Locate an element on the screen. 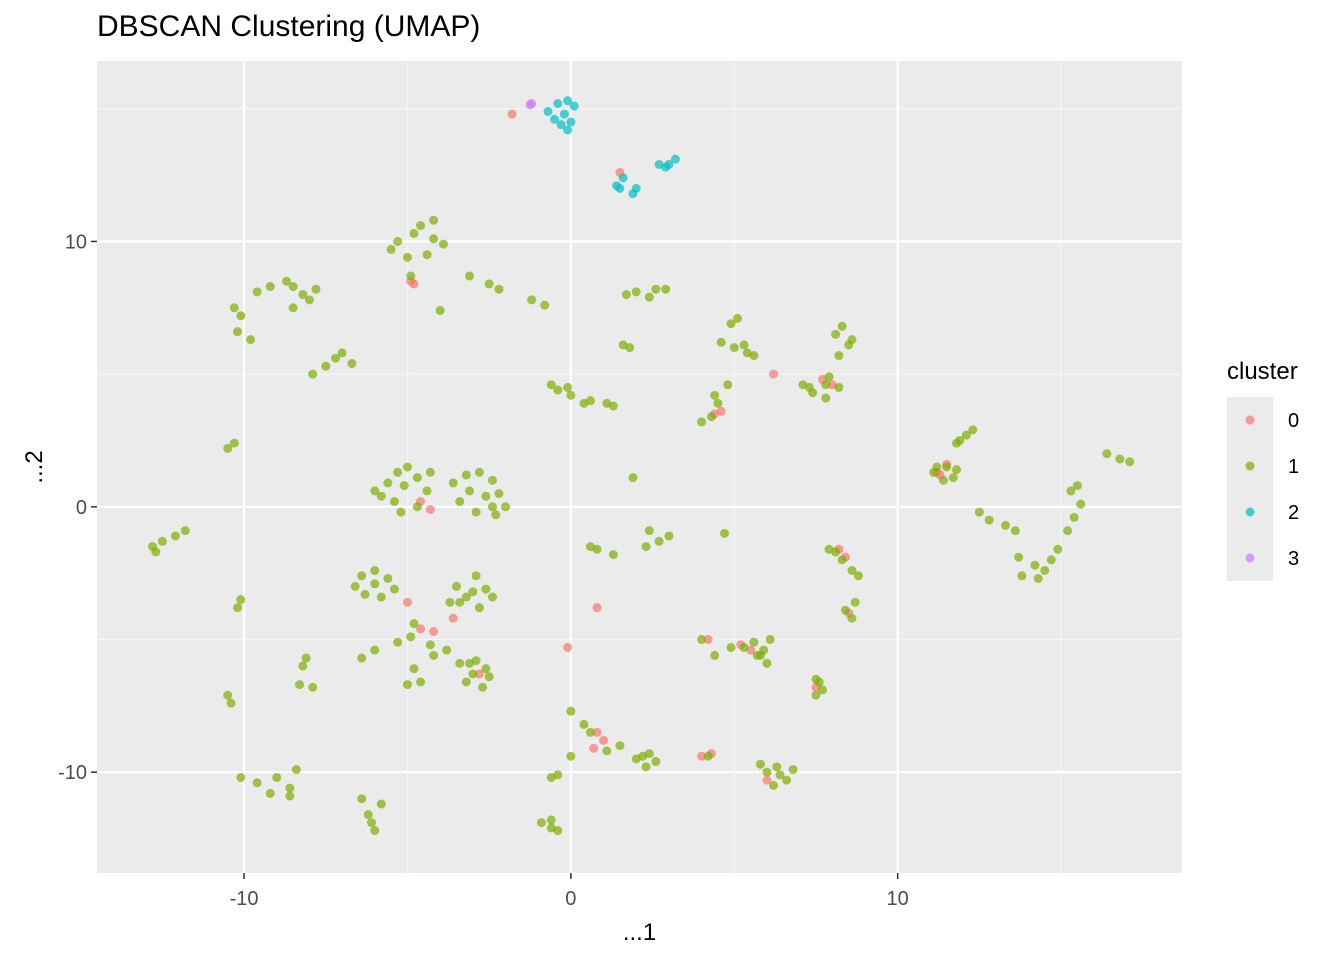 Image resolution: width=1344 pixels, height=960 pixels. x-axis-ticks: -10 0 10 is located at coordinates (569, 891).